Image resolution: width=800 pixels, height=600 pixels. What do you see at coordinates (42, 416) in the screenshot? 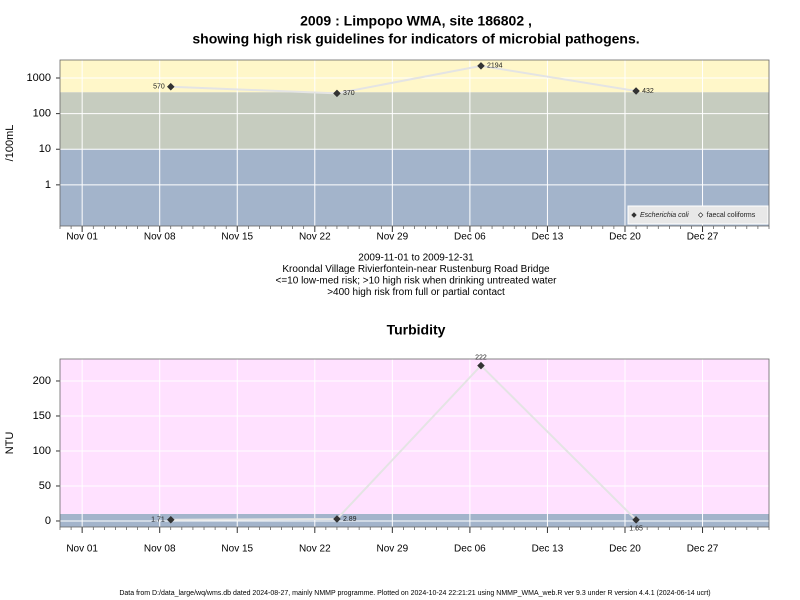
I see `y-tick-label: 150` at bounding box center [42, 416].